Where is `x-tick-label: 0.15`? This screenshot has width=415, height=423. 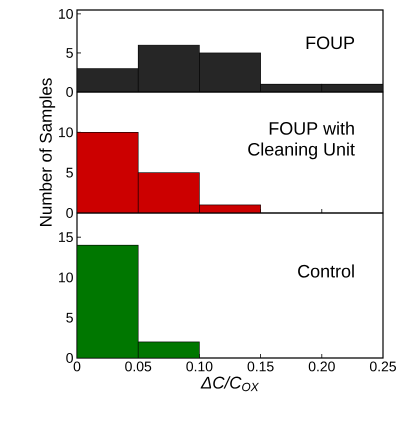
x-tick-label: 0.15 is located at coordinates (261, 367).